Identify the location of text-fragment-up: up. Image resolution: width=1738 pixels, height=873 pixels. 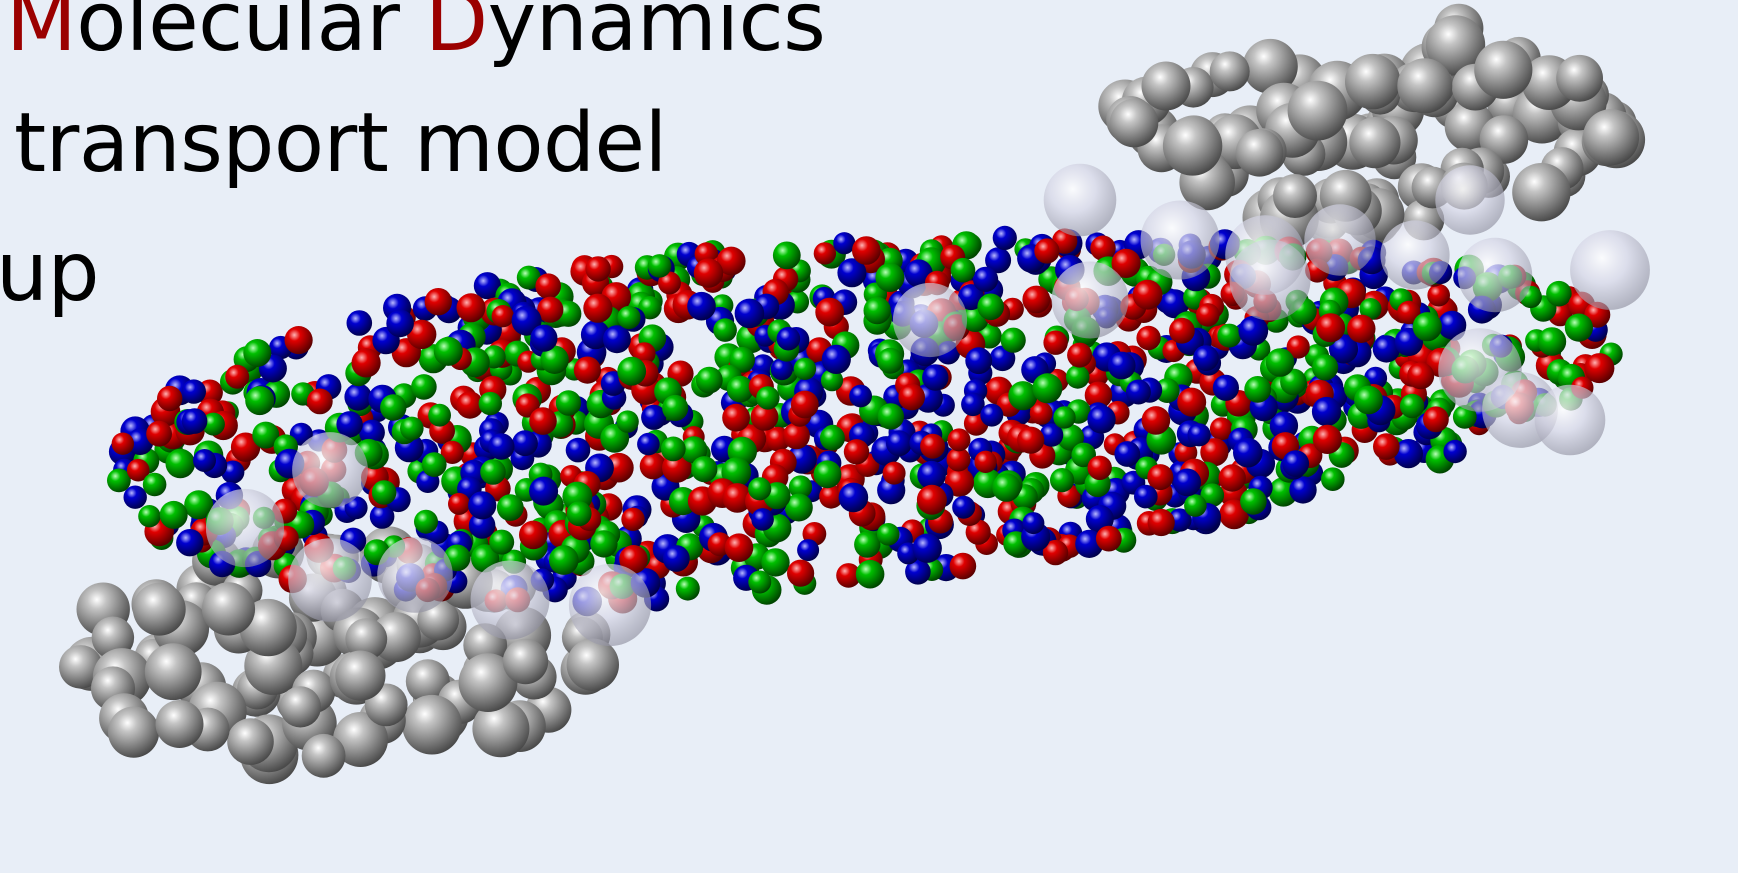
(50, 272).